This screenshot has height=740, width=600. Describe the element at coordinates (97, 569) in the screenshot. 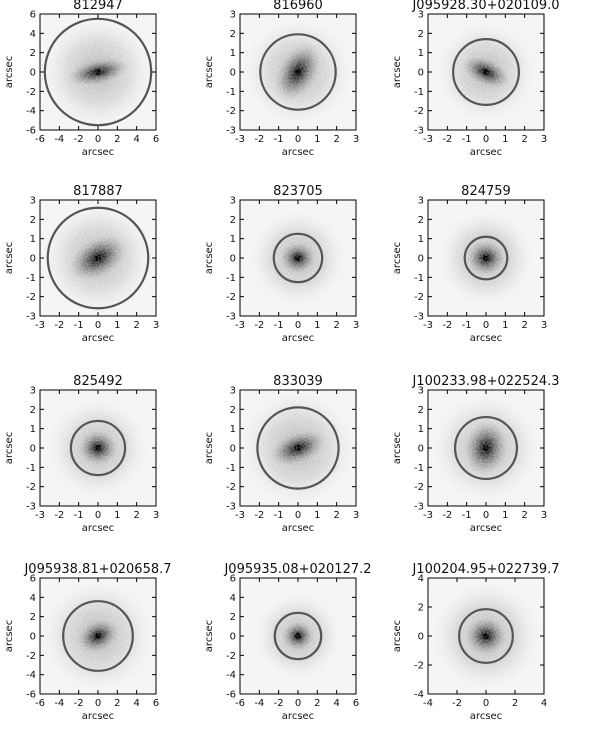

I see `panel-title: J095938.81+020658.7` at that location.